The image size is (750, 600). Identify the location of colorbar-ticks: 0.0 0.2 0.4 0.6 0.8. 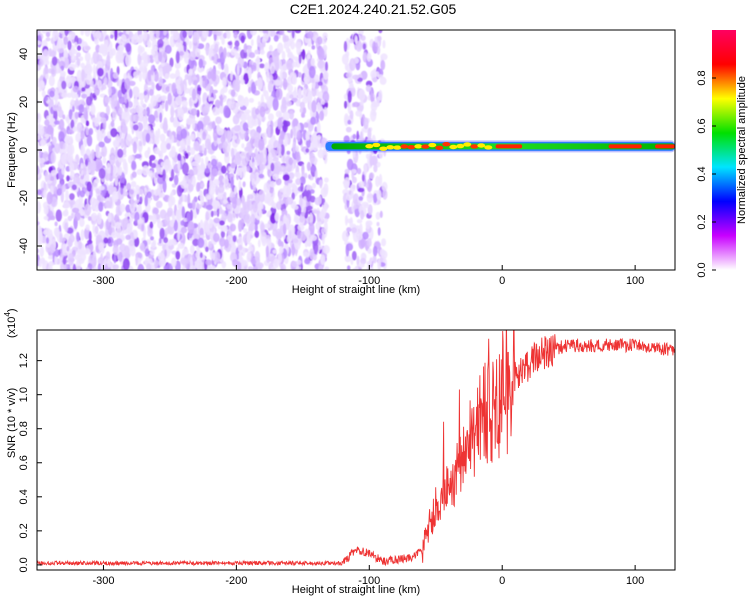
(706, 174).